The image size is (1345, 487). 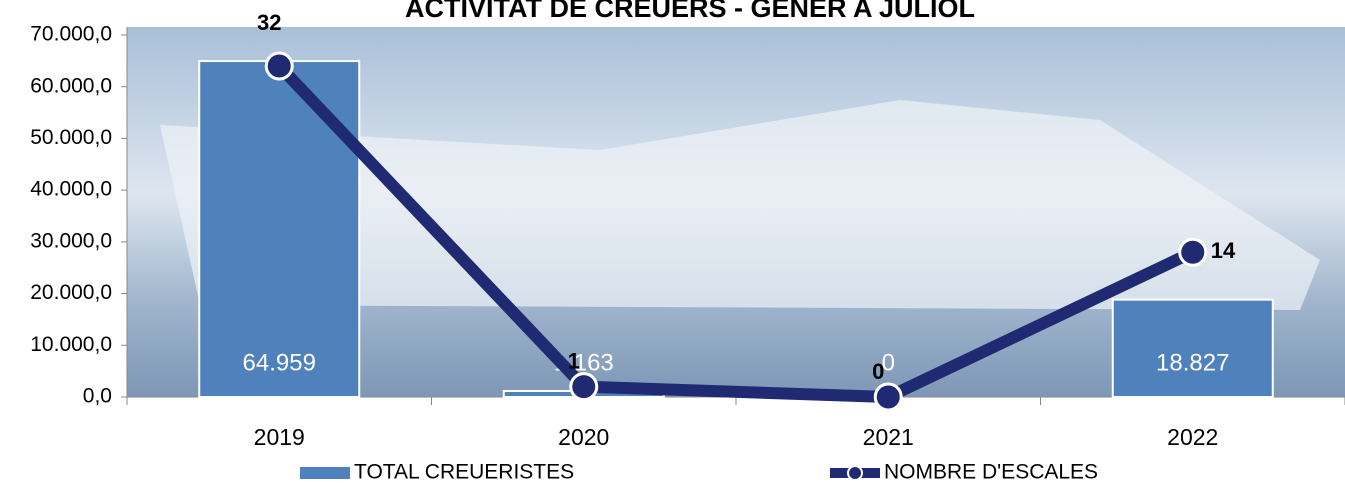 I want to click on x-tick-label: 2022, so click(x=1192, y=437).